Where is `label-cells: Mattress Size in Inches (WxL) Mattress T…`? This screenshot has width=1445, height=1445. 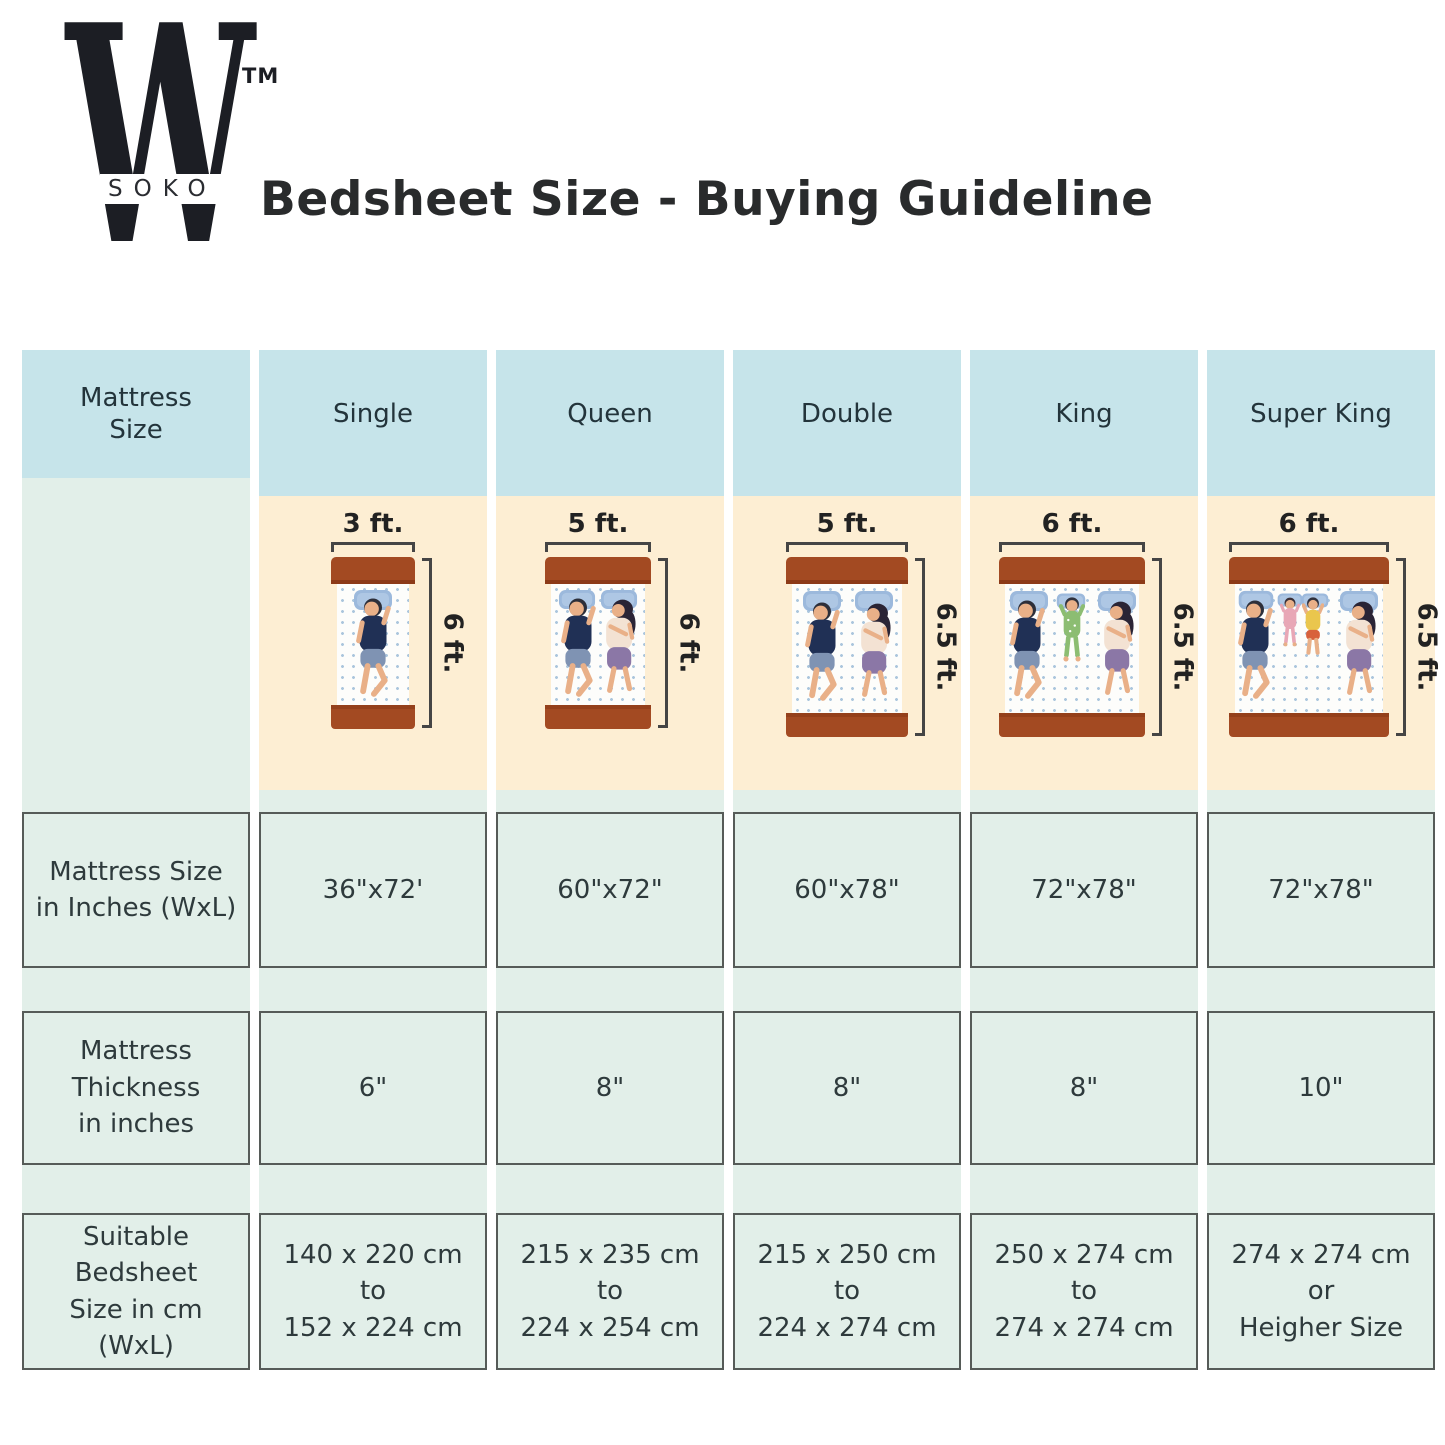 label-cells: Mattress Size in Inches (WxL) Mattress T… is located at coordinates (136, 1089).